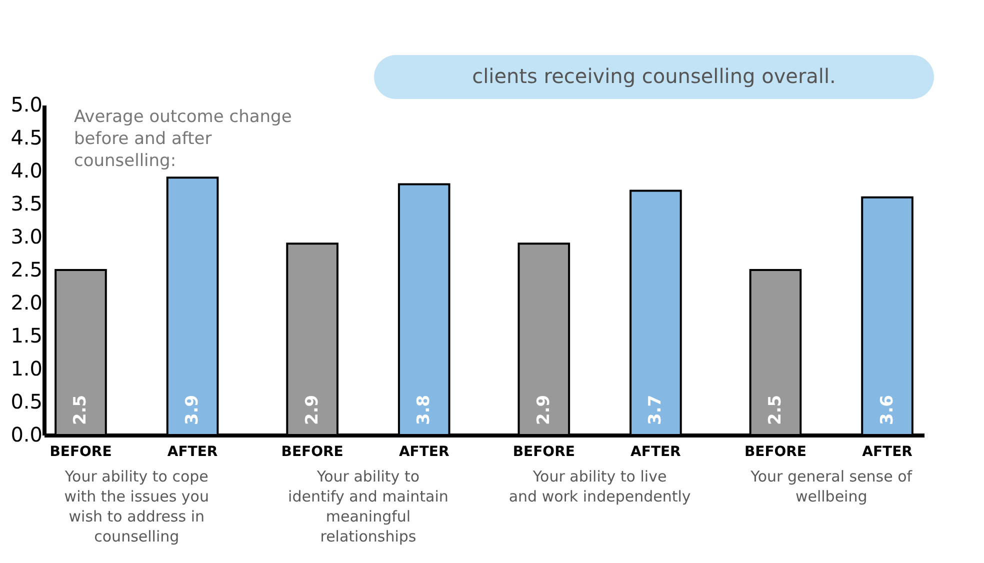 The width and height of the screenshot is (984, 563). Describe the element at coordinates (831, 487) in the screenshot. I see `x-tick-label: Your general sense of wellbeing` at that location.